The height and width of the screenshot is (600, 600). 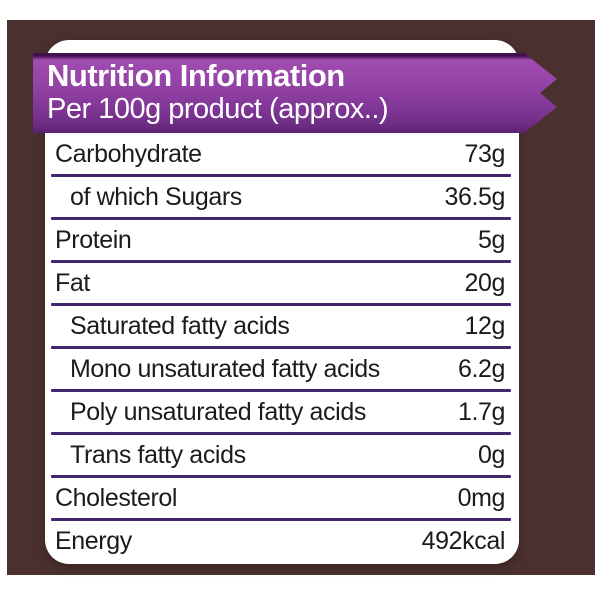 What do you see at coordinates (158, 455) in the screenshot?
I see `nutrient-label: Trans fatty acids` at bounding box center [158, 455].